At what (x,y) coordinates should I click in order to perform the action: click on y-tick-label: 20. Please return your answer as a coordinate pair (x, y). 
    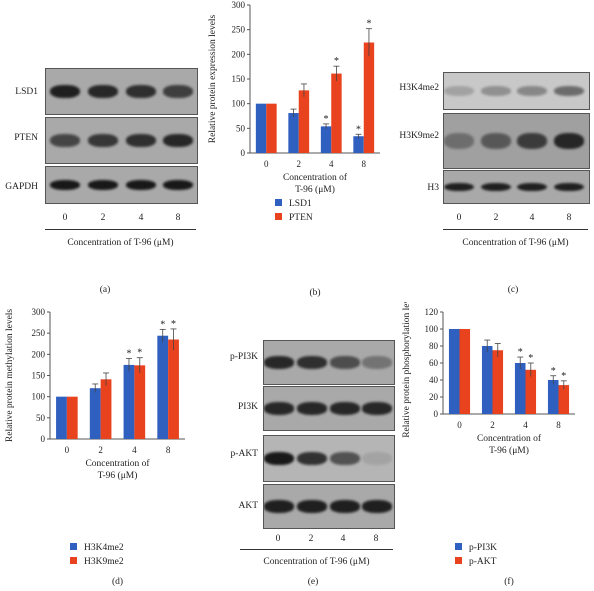
    Looking at the image, I should click on (434, 397).